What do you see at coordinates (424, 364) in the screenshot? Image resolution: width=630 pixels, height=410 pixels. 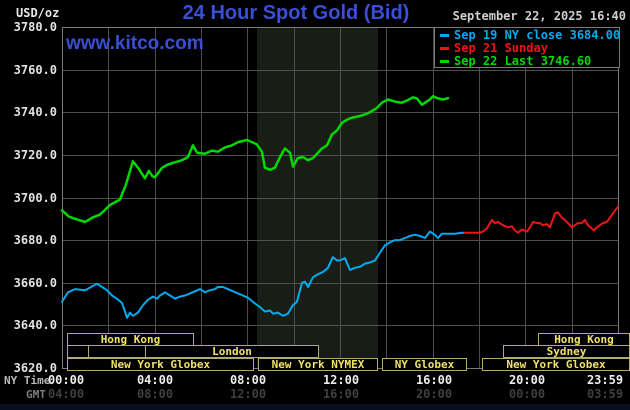 I see `session-box-ny-globex: NY Globex` at bounding box center [424, 364].